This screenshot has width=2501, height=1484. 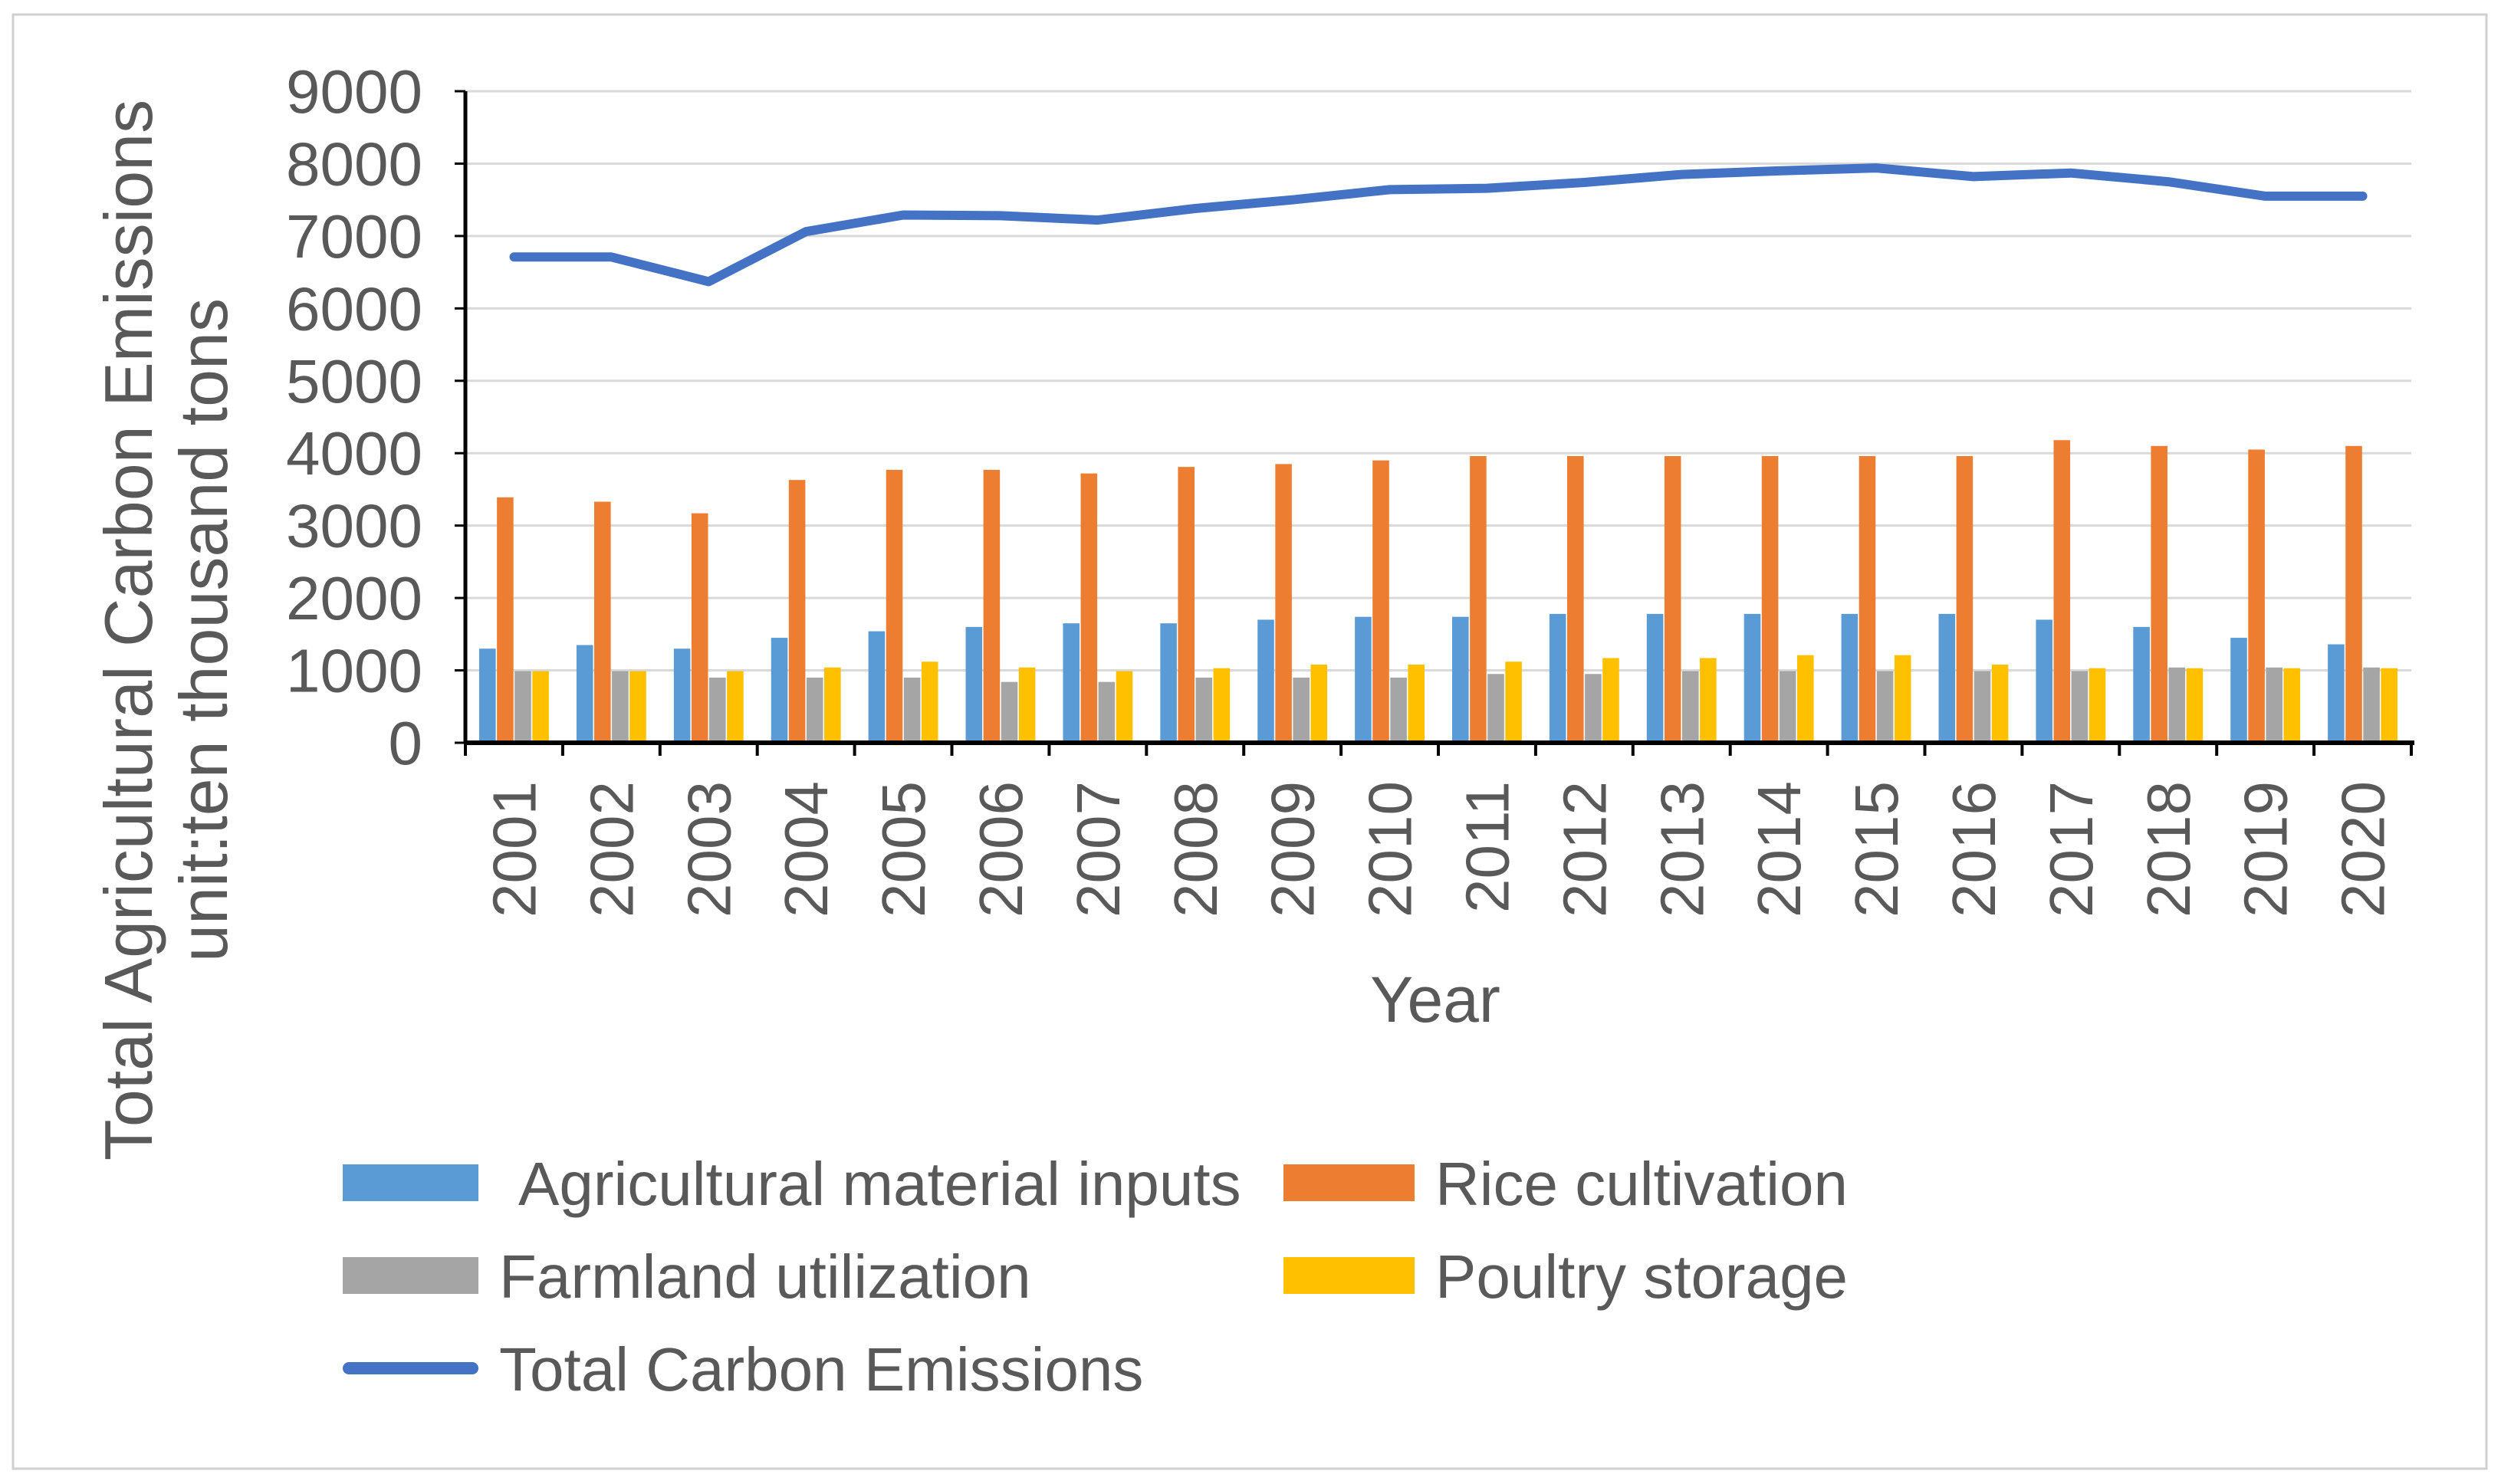 What do you see at coordinates (877, 687) in the screenshot?
I see `bar-agricultural-material-inputs-2005` at bounding box center [877, 687].